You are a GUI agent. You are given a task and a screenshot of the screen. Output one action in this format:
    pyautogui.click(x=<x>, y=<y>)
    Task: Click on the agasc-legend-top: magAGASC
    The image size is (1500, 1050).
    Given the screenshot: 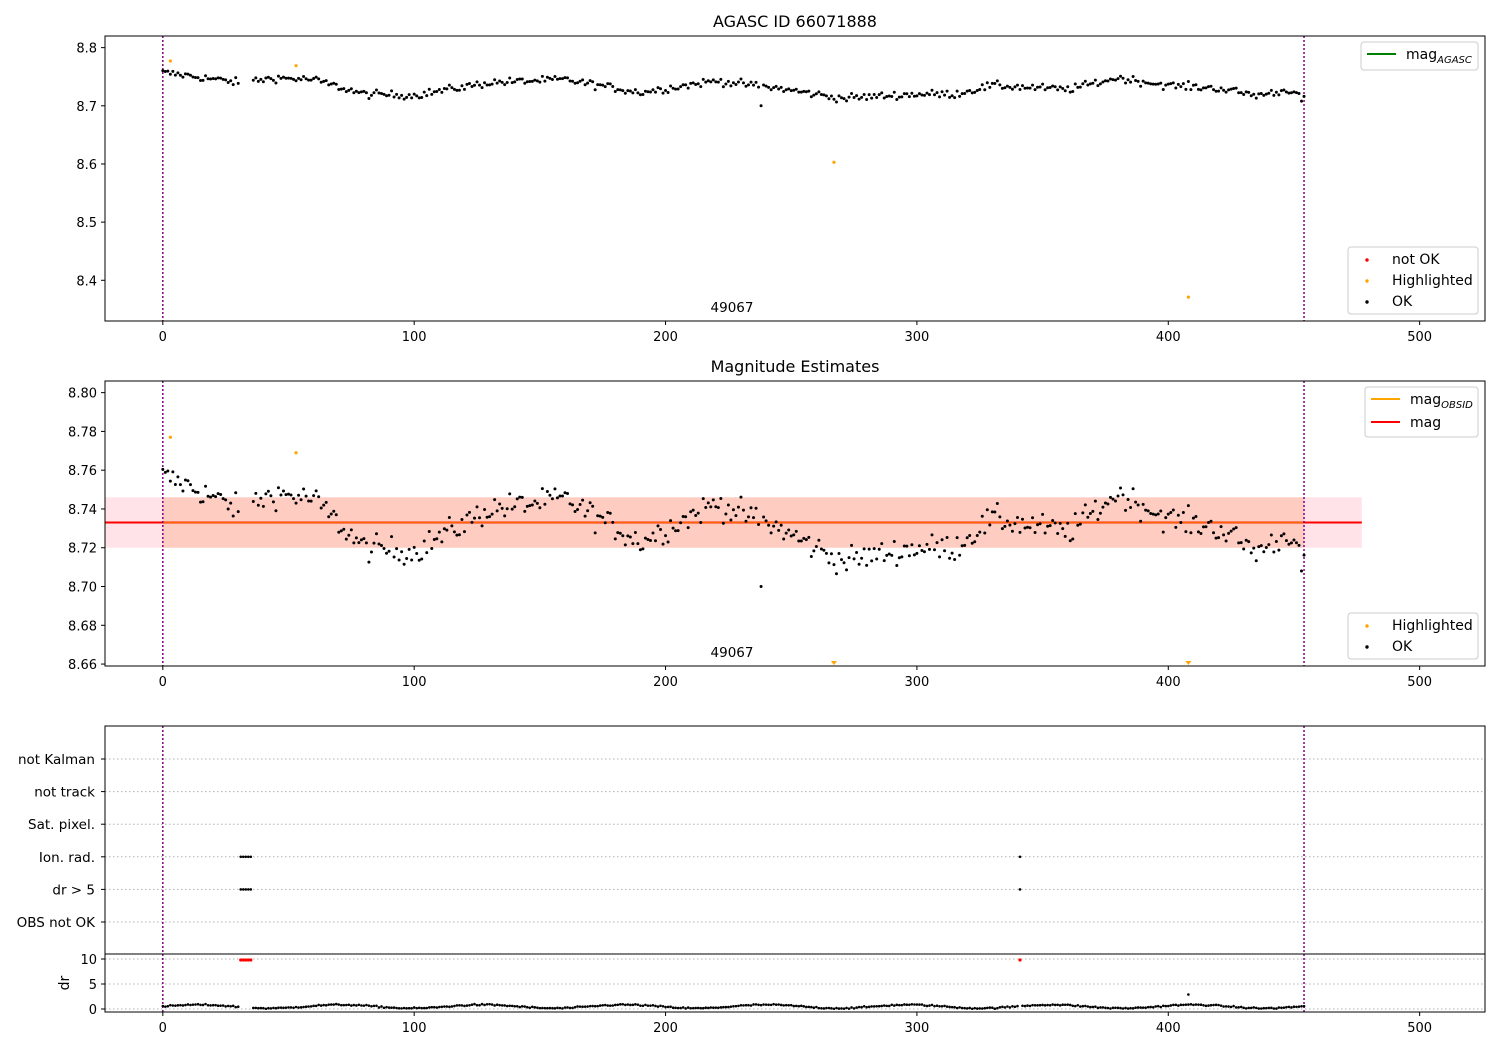 What is the action you would take?
    pyautogui.click(x=1419, y=56)
    